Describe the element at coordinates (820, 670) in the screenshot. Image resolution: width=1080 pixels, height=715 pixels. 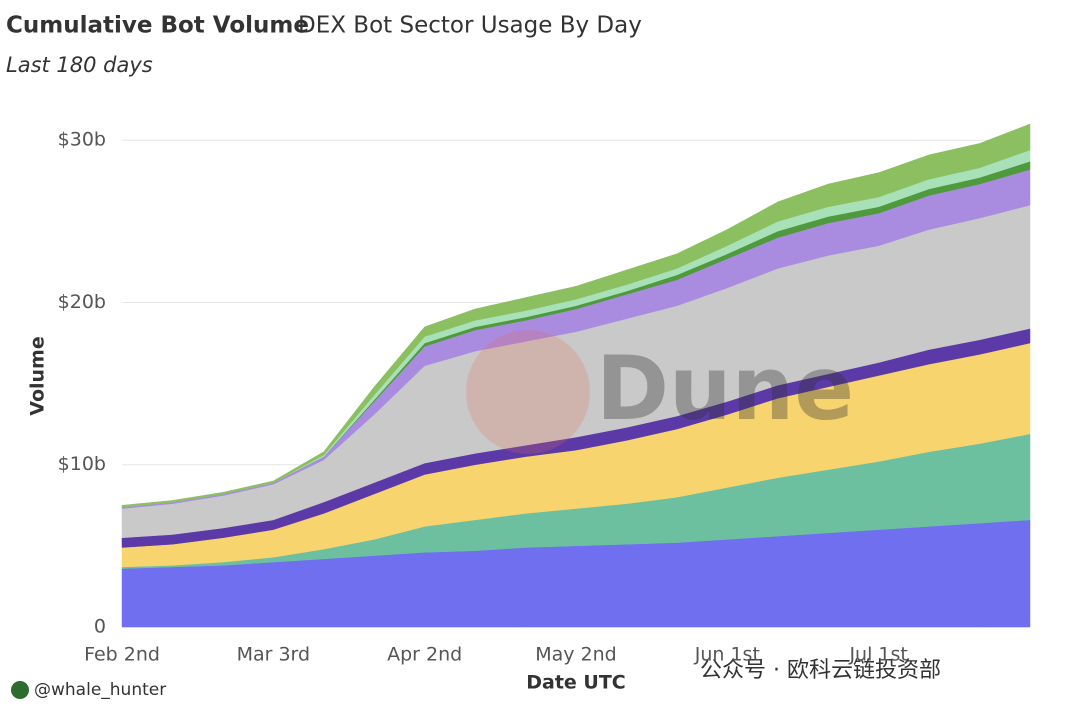
I see `channel-label: 公众号 · 欧科云链投资部` at that location.